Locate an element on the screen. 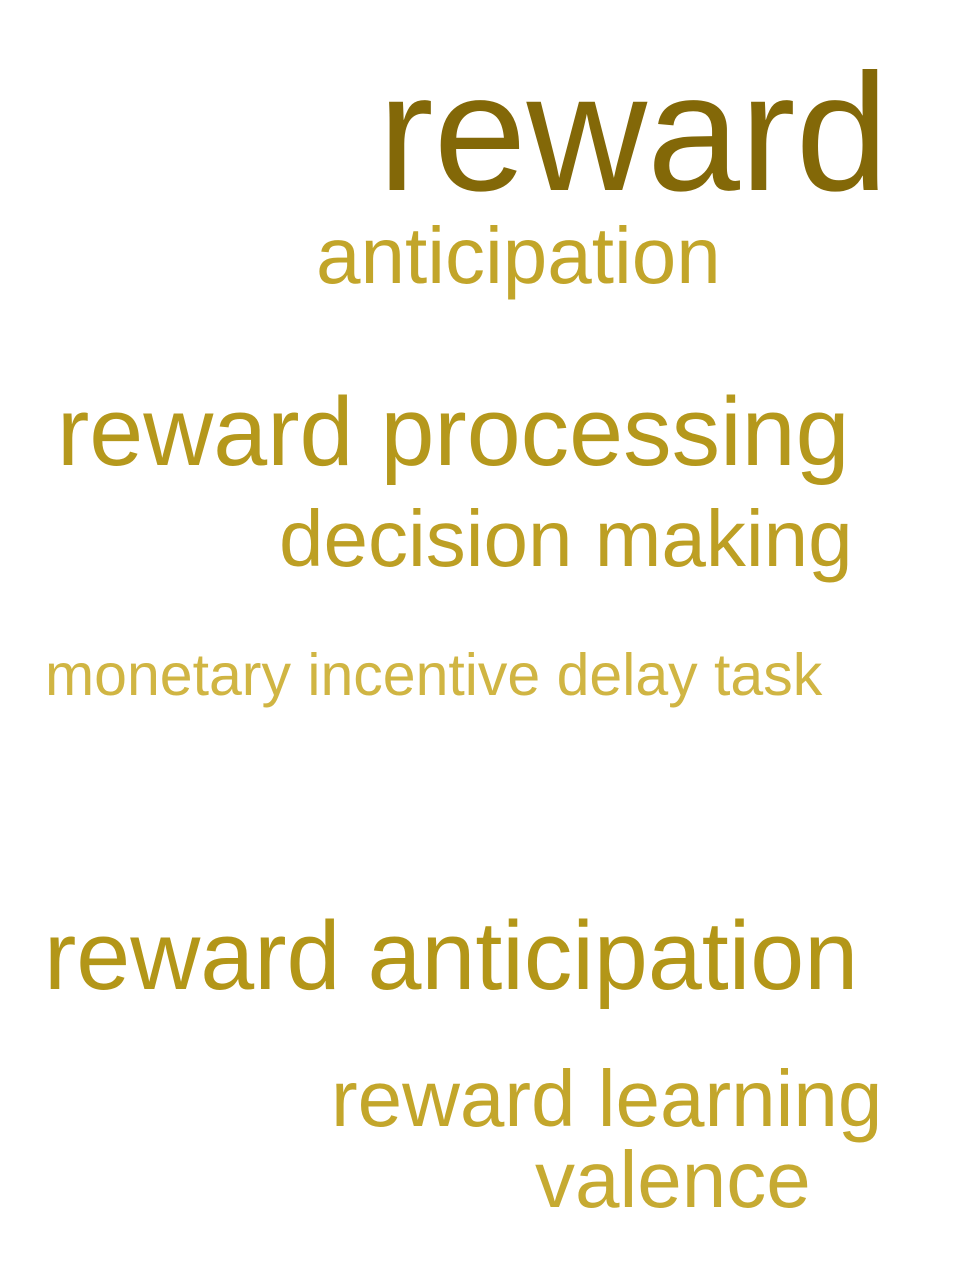  word-monetary-incentive-delay-task: monetary incentive delay task is located at coordinates (434, 675).